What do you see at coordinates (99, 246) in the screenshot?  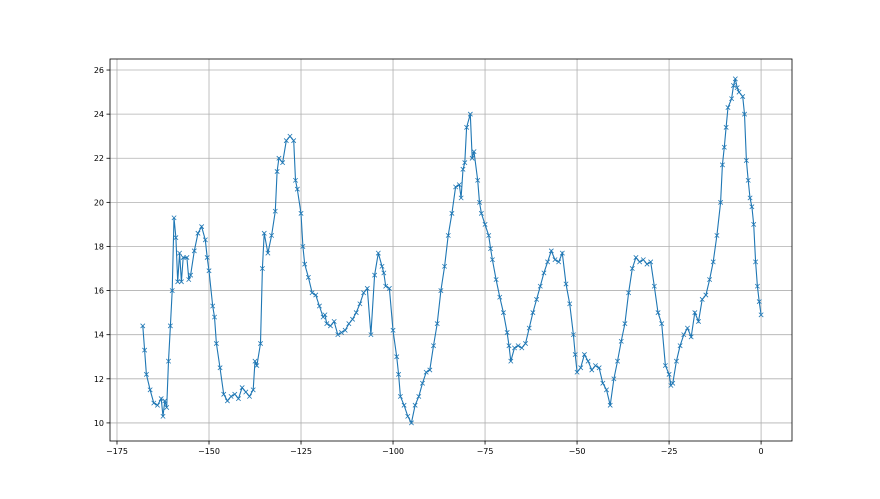 I see `y-tick-label: 18` at bounding box center [99, 246].